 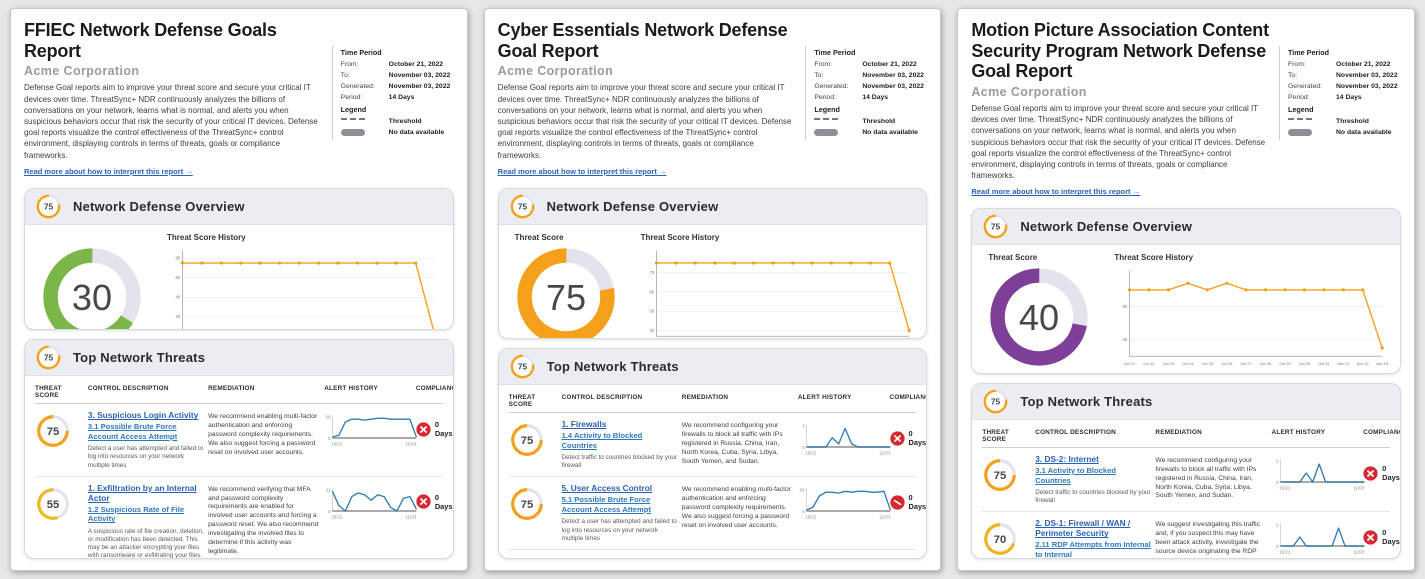 What do you see at coordinates (1301, 109) in the screenshot?
I see `legend-title: Legend` at bounding box center [1301, 109].